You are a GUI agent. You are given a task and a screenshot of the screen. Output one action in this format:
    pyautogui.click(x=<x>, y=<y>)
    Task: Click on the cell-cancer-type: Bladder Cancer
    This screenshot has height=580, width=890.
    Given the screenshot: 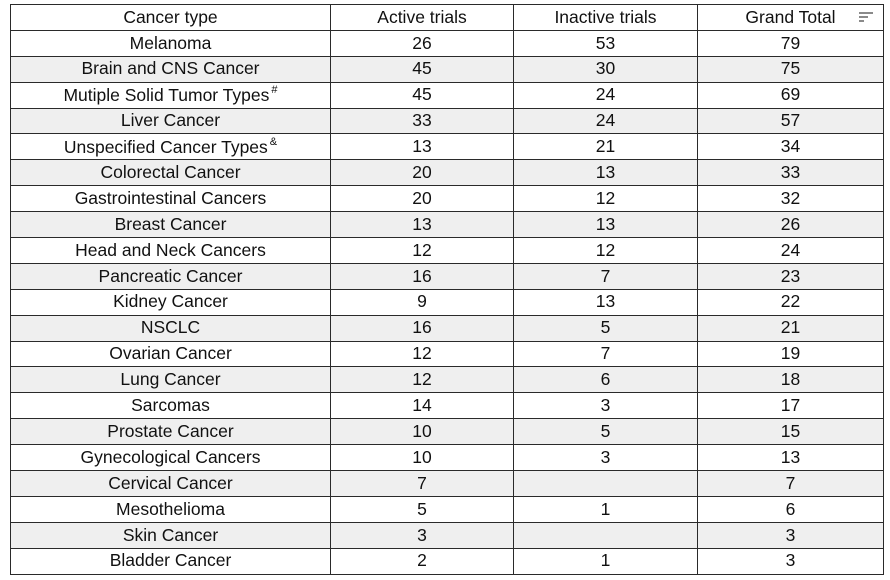 What is the action you would take?
    pyautogui.click(x=170, y=561)
    